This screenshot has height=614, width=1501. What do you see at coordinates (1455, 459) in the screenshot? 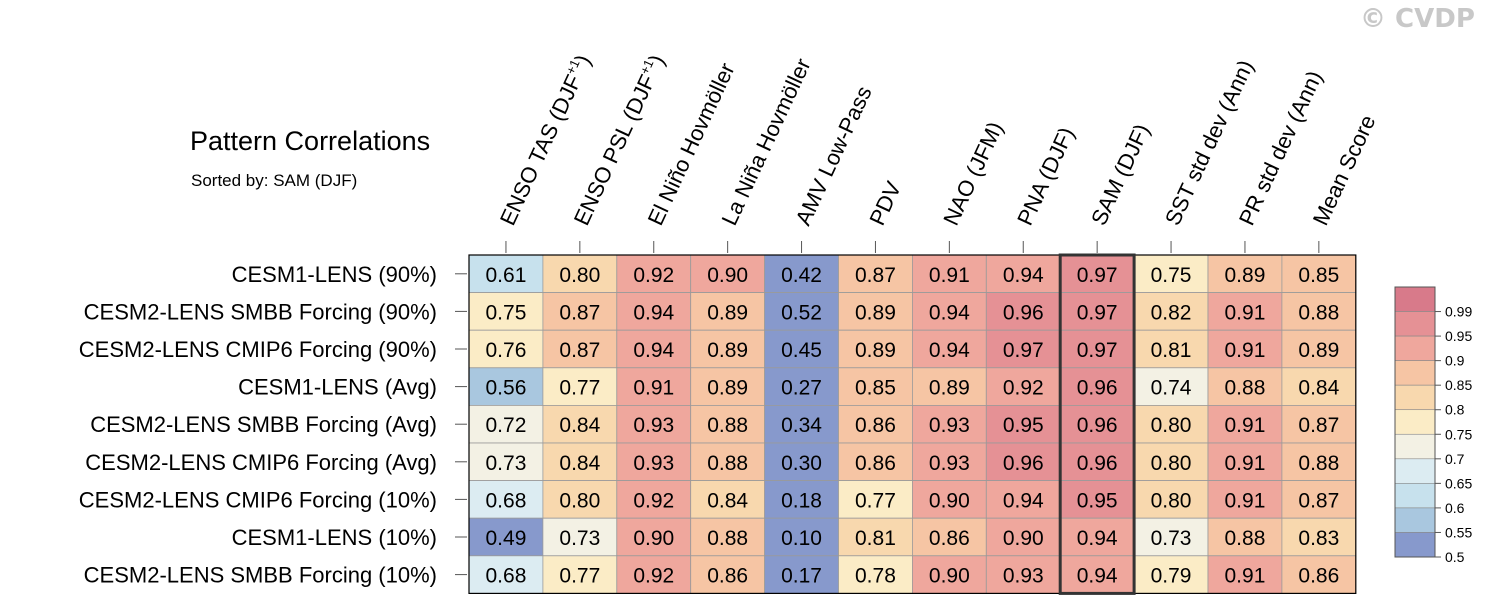
I see `colorbar-label: 0.7` at bounding box center [1455, 459].